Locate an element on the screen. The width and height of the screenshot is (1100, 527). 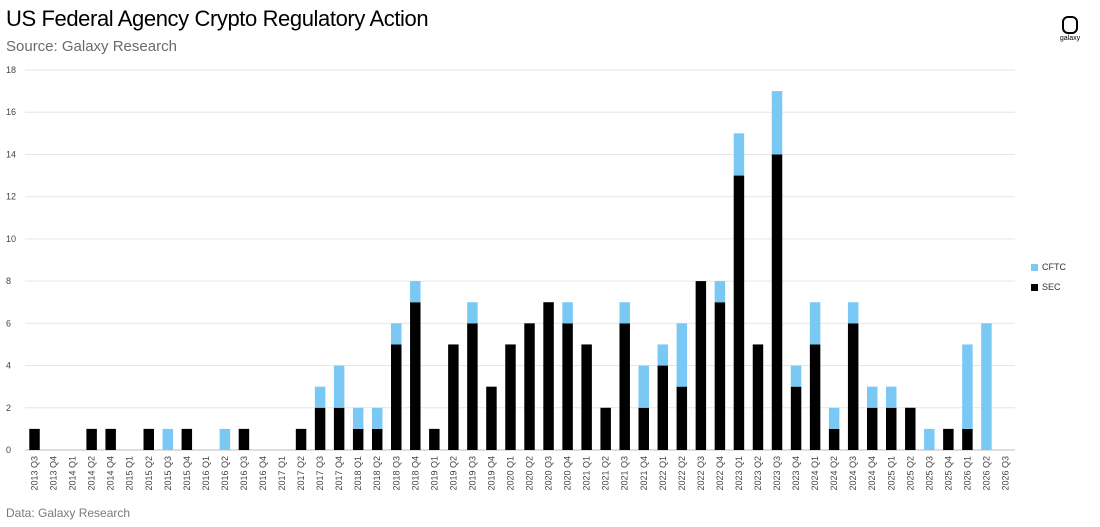
y-tick-label: 0 is located at coordinates (8, 450).